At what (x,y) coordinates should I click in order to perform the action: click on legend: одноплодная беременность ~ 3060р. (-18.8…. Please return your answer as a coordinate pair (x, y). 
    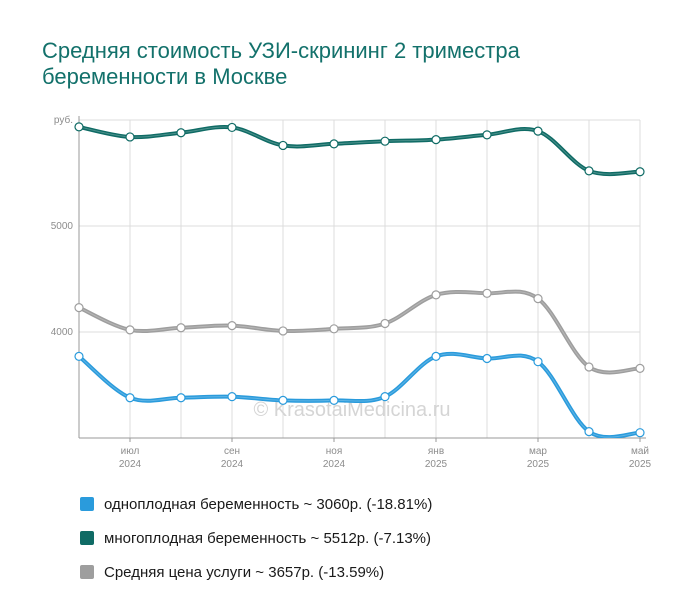
    Looking at the image, I should click on (256, 538).